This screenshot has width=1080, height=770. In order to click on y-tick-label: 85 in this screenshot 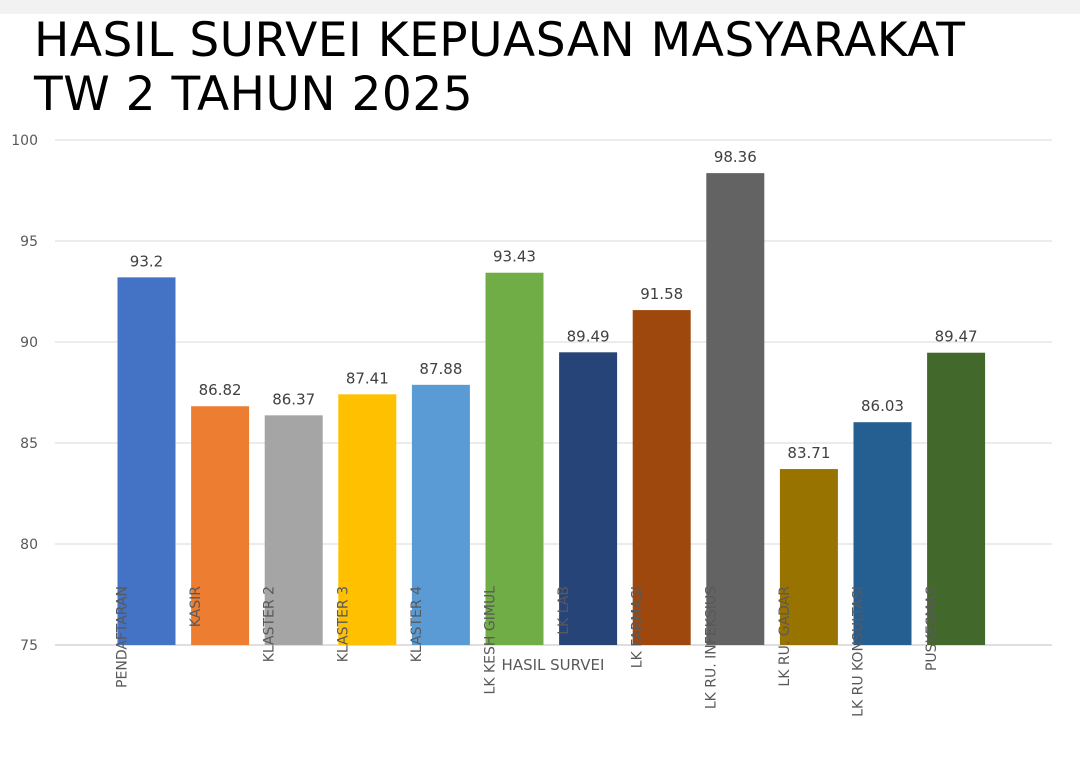, I will do `click(29, 444)`.